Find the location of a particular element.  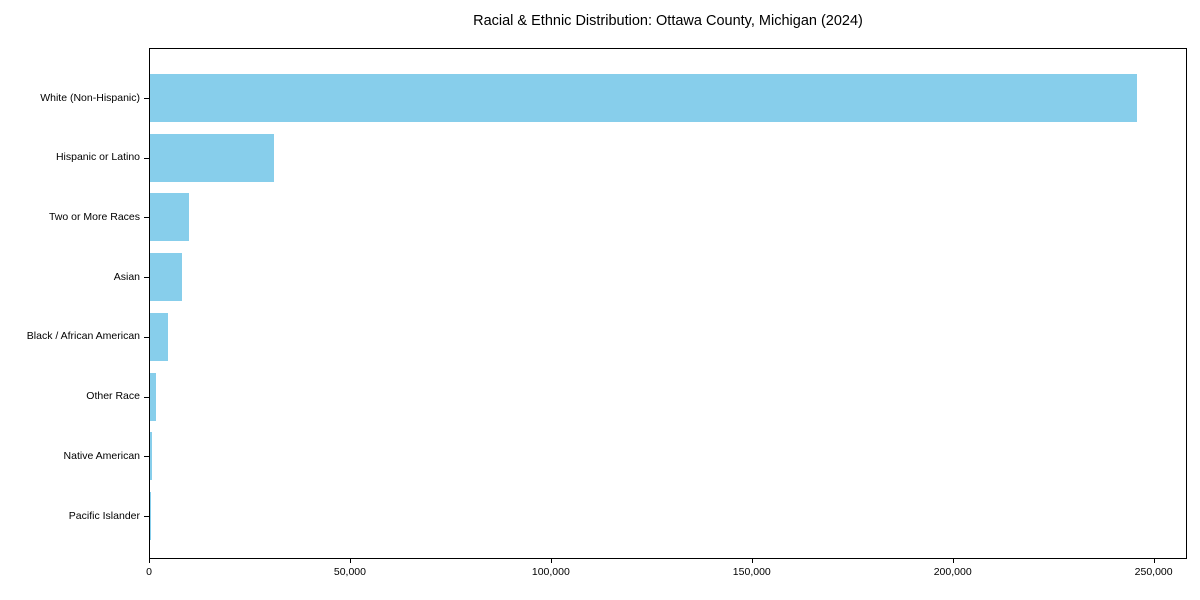

x-tick-label: 200,000 is located at coordinates (952, 572).